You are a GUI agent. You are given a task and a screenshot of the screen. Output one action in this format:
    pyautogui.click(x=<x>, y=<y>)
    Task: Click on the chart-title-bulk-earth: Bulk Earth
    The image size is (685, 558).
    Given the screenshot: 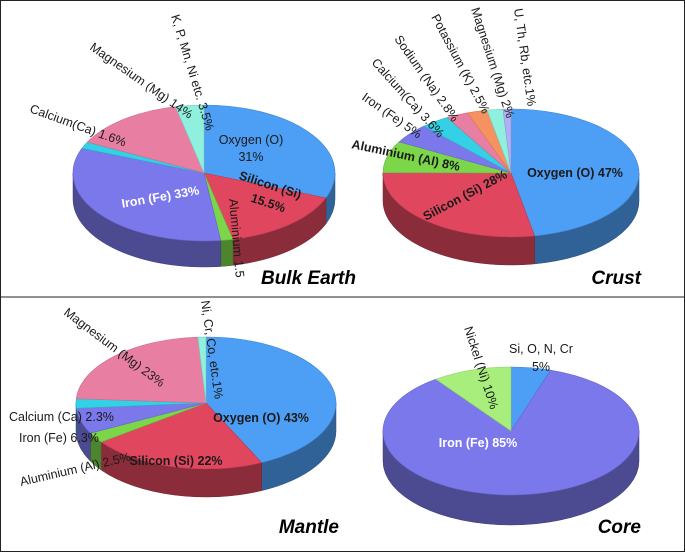 What is the action you would take?
    pyautogui.click(x=308, y=278)
    